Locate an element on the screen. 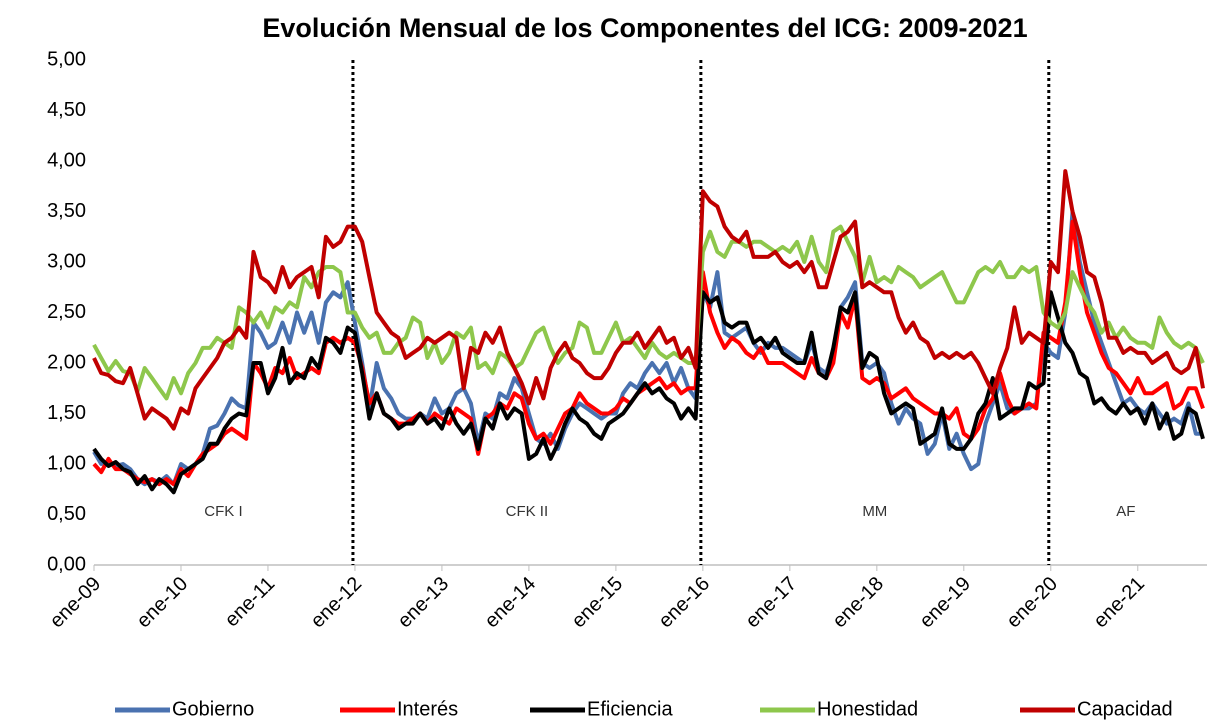 The image size is (1208, 725). x-tick-label: ene-18 is located at coordinates (858, 603).